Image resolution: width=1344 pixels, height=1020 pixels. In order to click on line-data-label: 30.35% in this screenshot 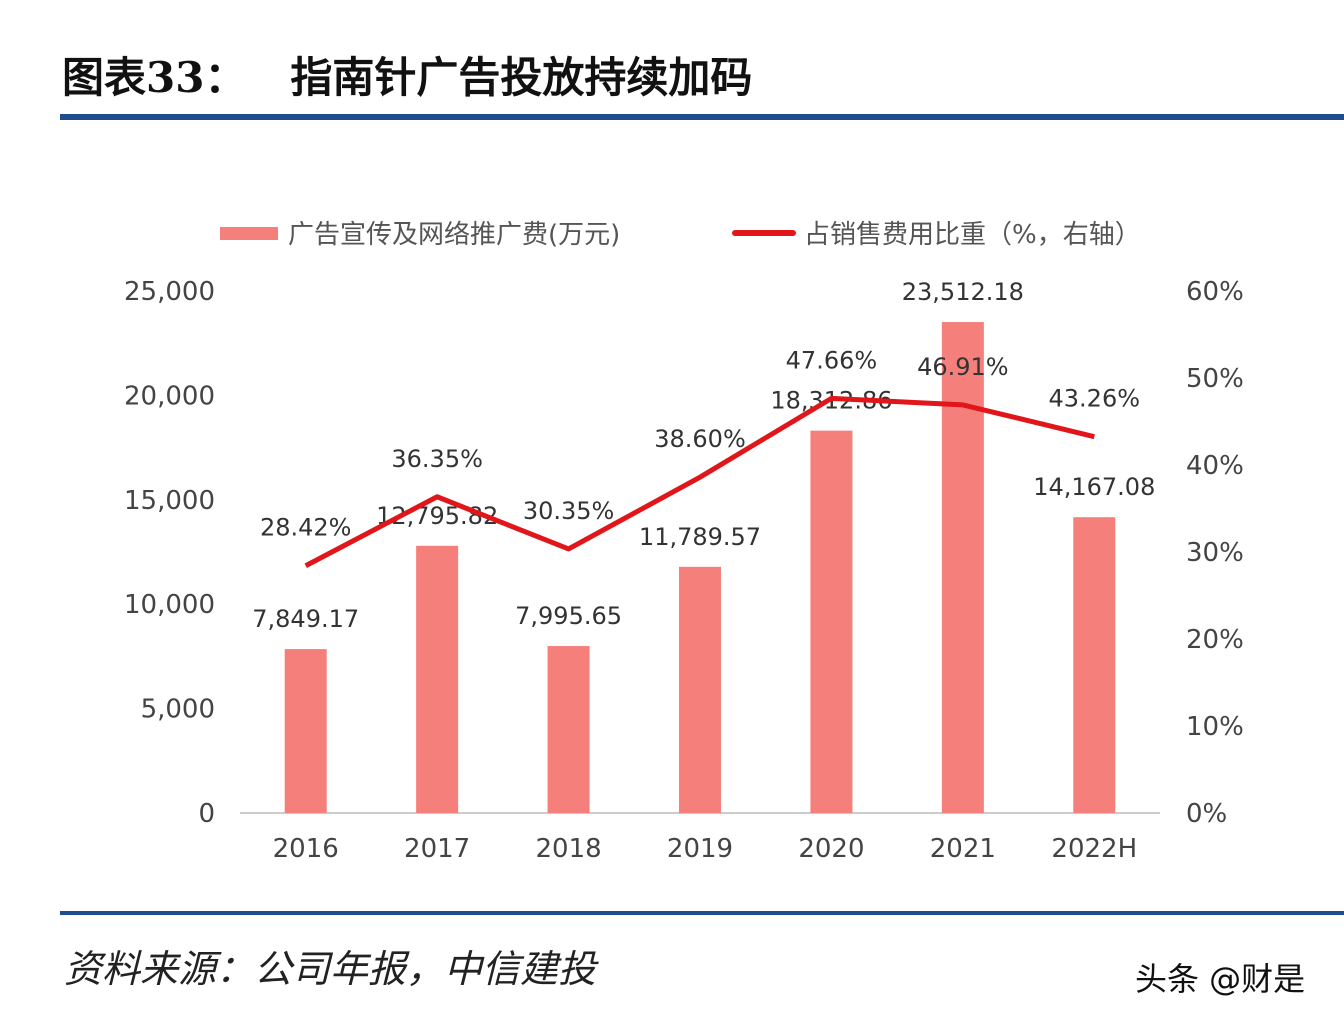, I will do `click(569, 511)`.